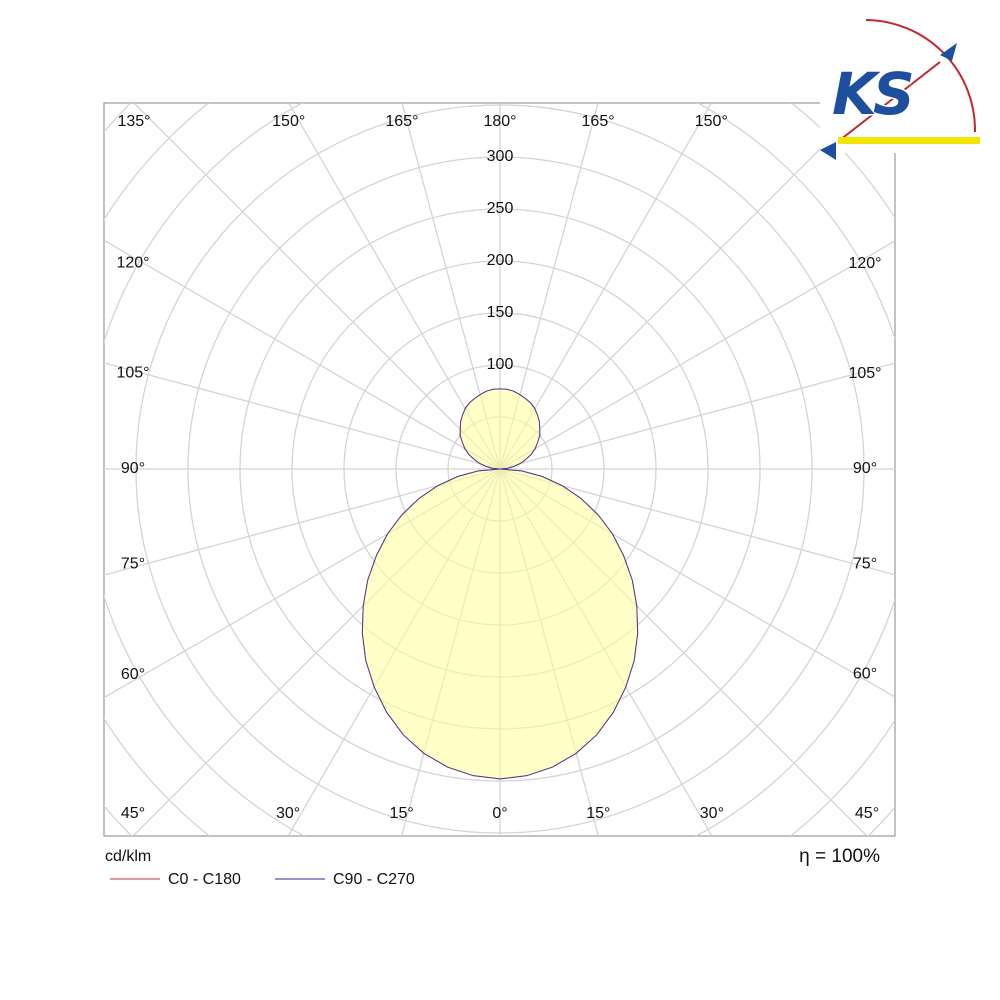 This screenshot has width=1000, height=1000. Describe the element at coordinates (499, 813) in the screenshot. I see `angle-tick-label: 0°` at that location.